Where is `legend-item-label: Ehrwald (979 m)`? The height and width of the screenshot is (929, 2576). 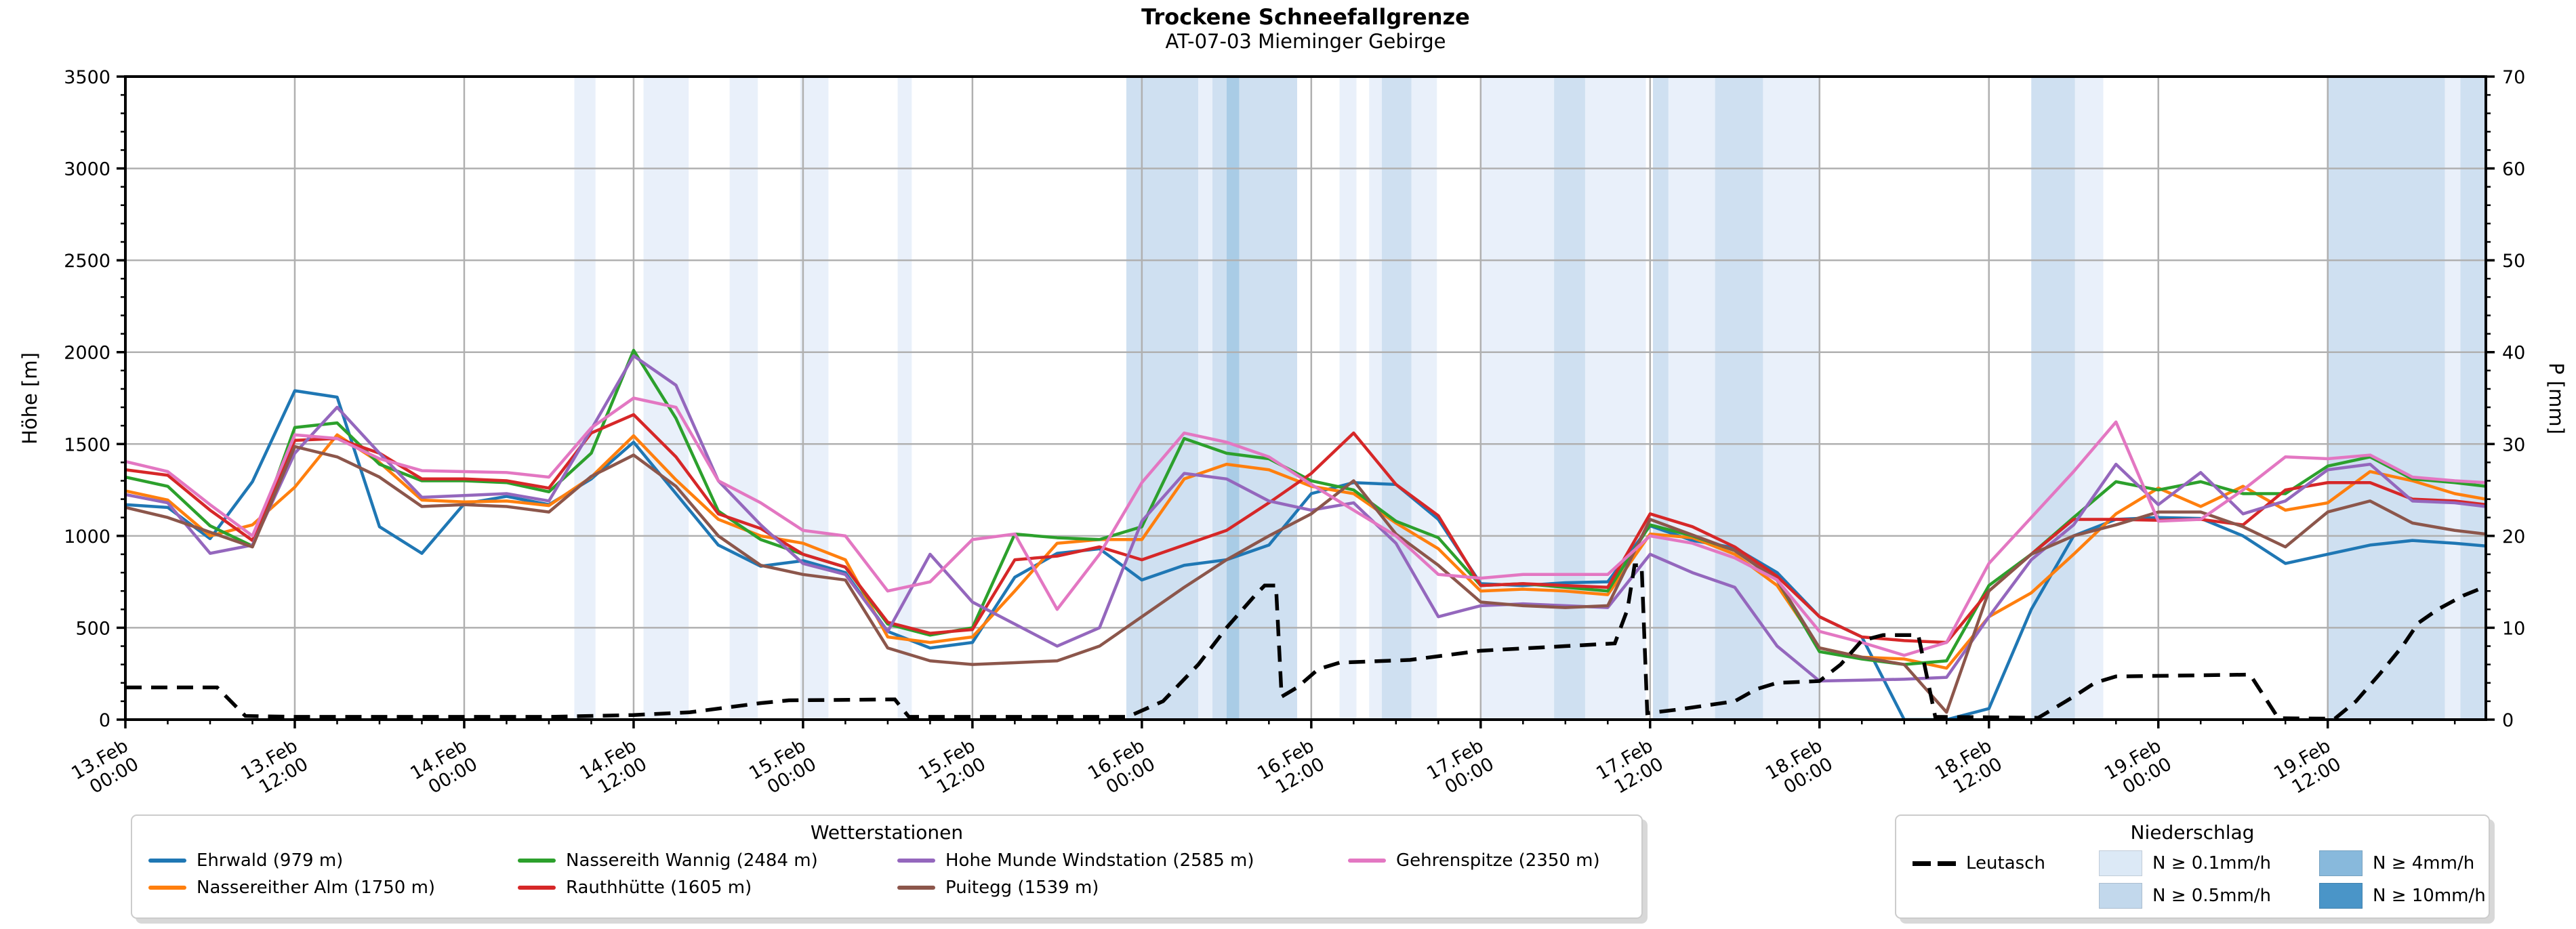
legend-item-label: Ehrwald (979 m) is located at coordinates (271, 860).